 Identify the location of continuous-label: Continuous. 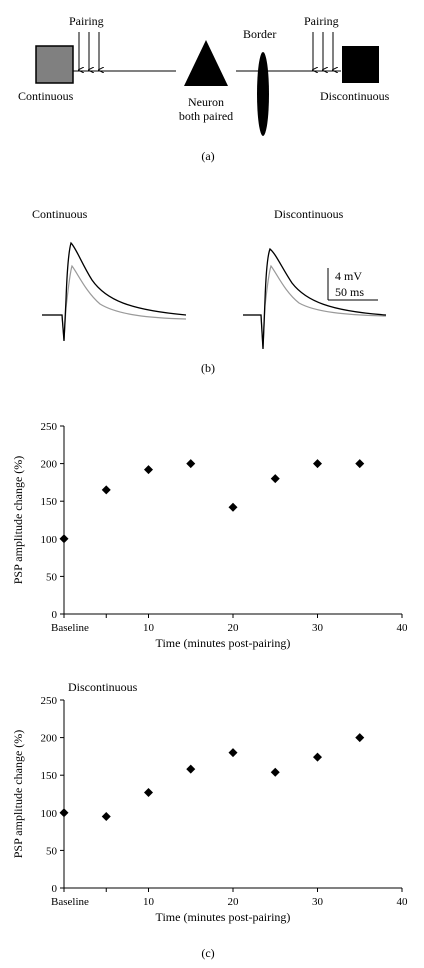
(46, 96).